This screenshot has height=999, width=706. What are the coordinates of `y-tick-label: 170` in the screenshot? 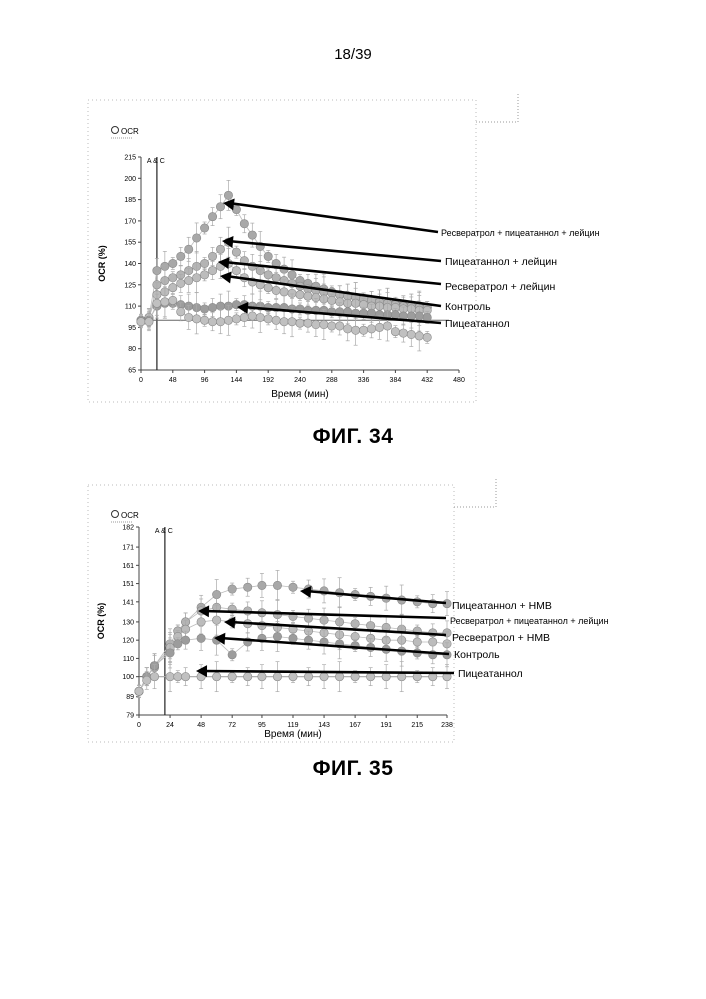 It's located at (130, 221).